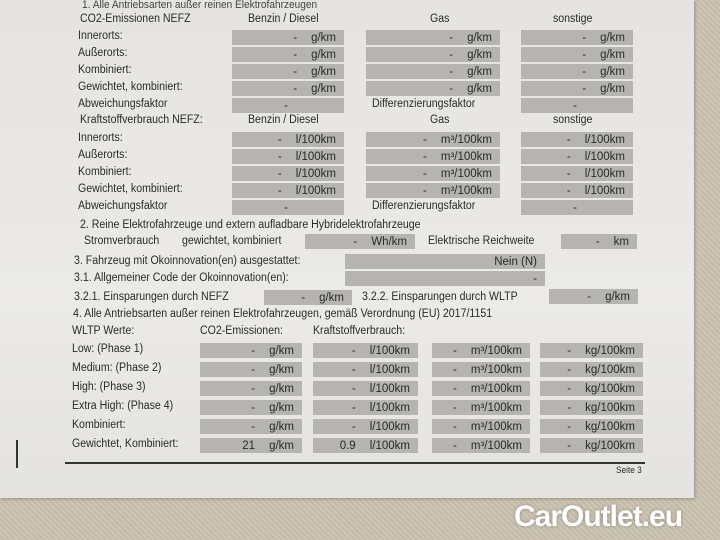  Describe the element at coordinates (445, 261) in the screenshot. I see `oeko-field: Nein (N)` at that location.